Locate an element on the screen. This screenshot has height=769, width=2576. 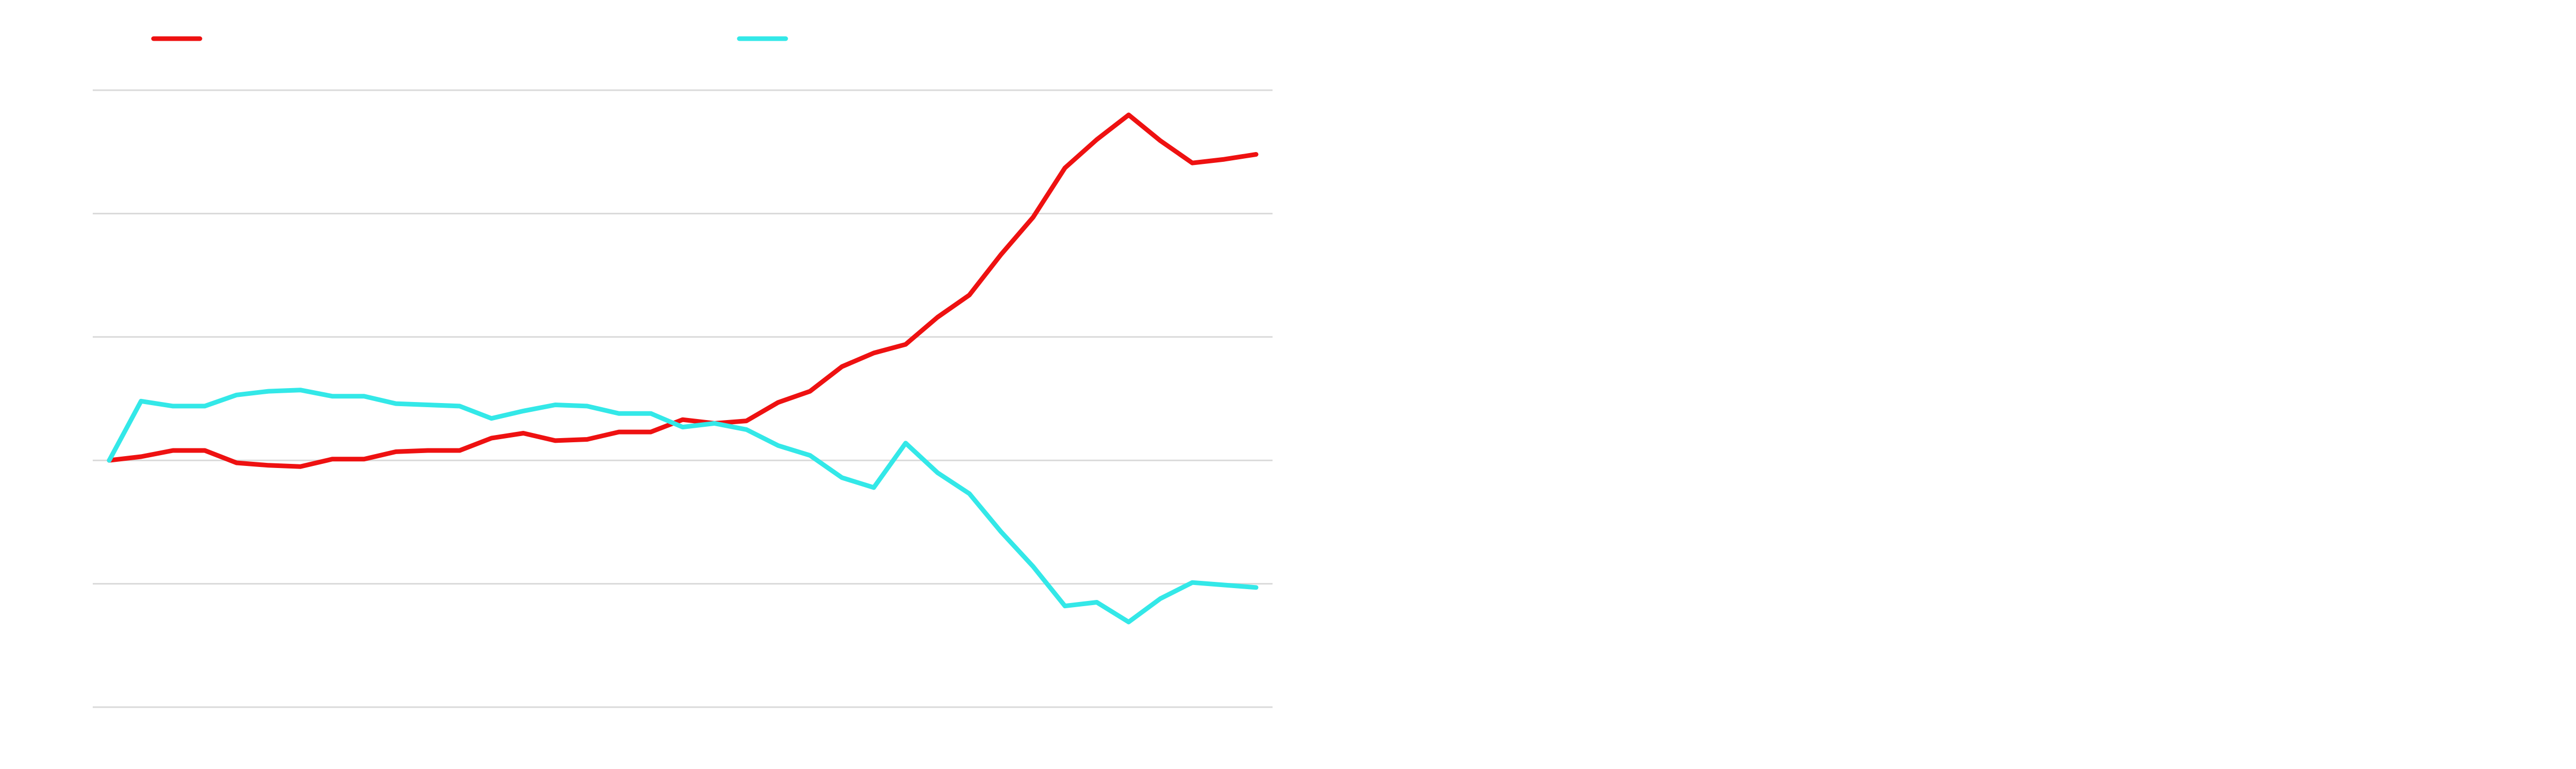
series-2-line is located at coordinates (683, 506).